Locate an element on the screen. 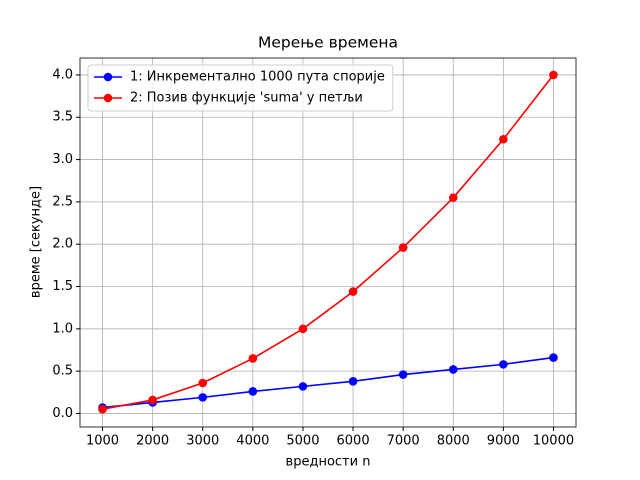 This screenshot has height=480, width=640. x-tick-label: 8000 is located at coordinates (453, 441).